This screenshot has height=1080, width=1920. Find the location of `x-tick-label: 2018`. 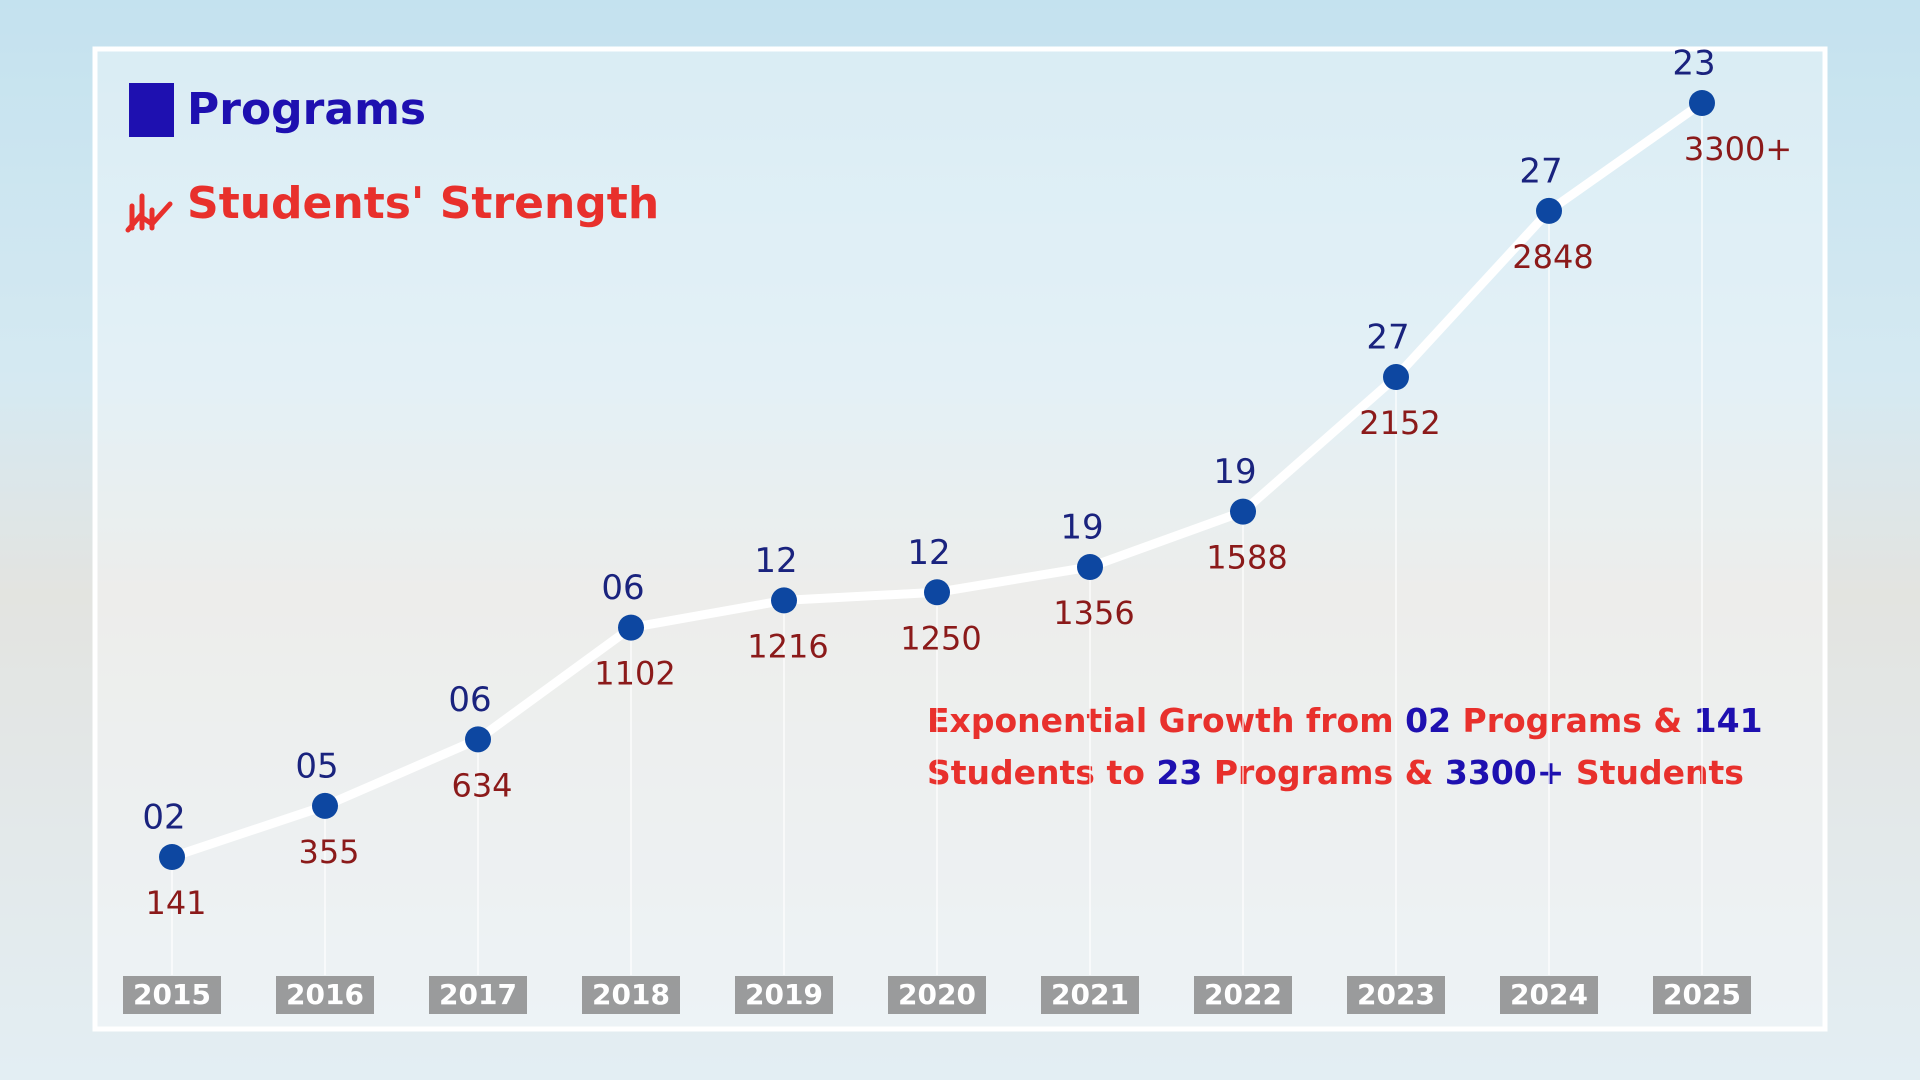

x-tick-label: 2018 is located at coordinates (631, 994).